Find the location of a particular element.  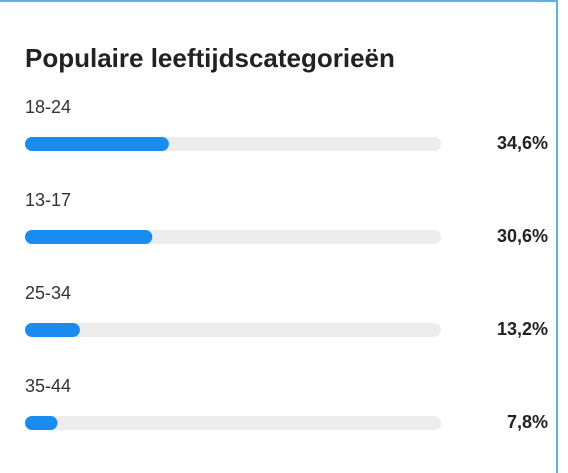

category-label: 18-24 is located at coordinates (48, 107).